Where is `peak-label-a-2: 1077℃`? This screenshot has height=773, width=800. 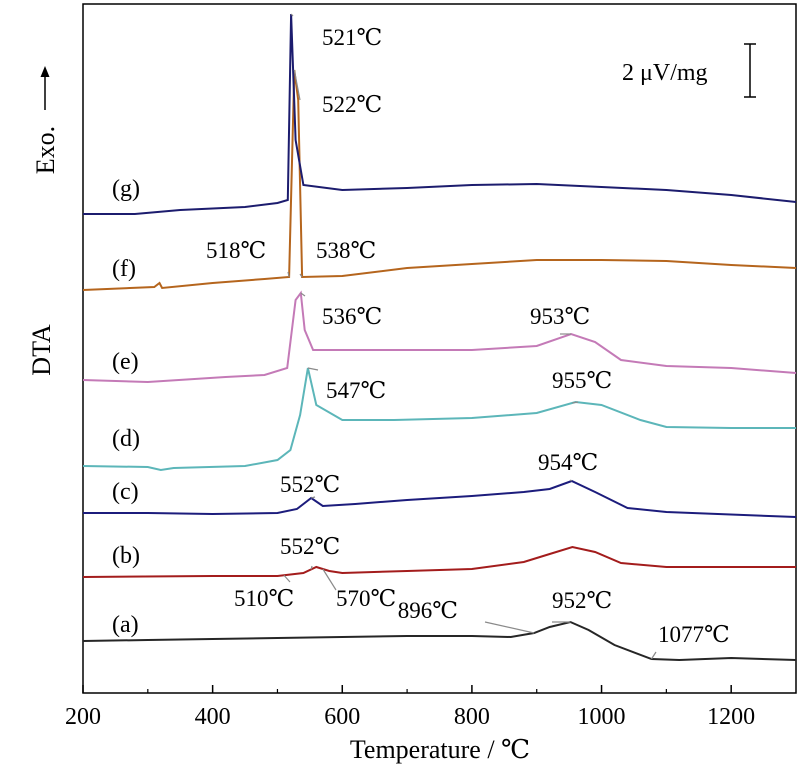
peak-label-a-2: 1077℃ is located at coordinates (694, 634).